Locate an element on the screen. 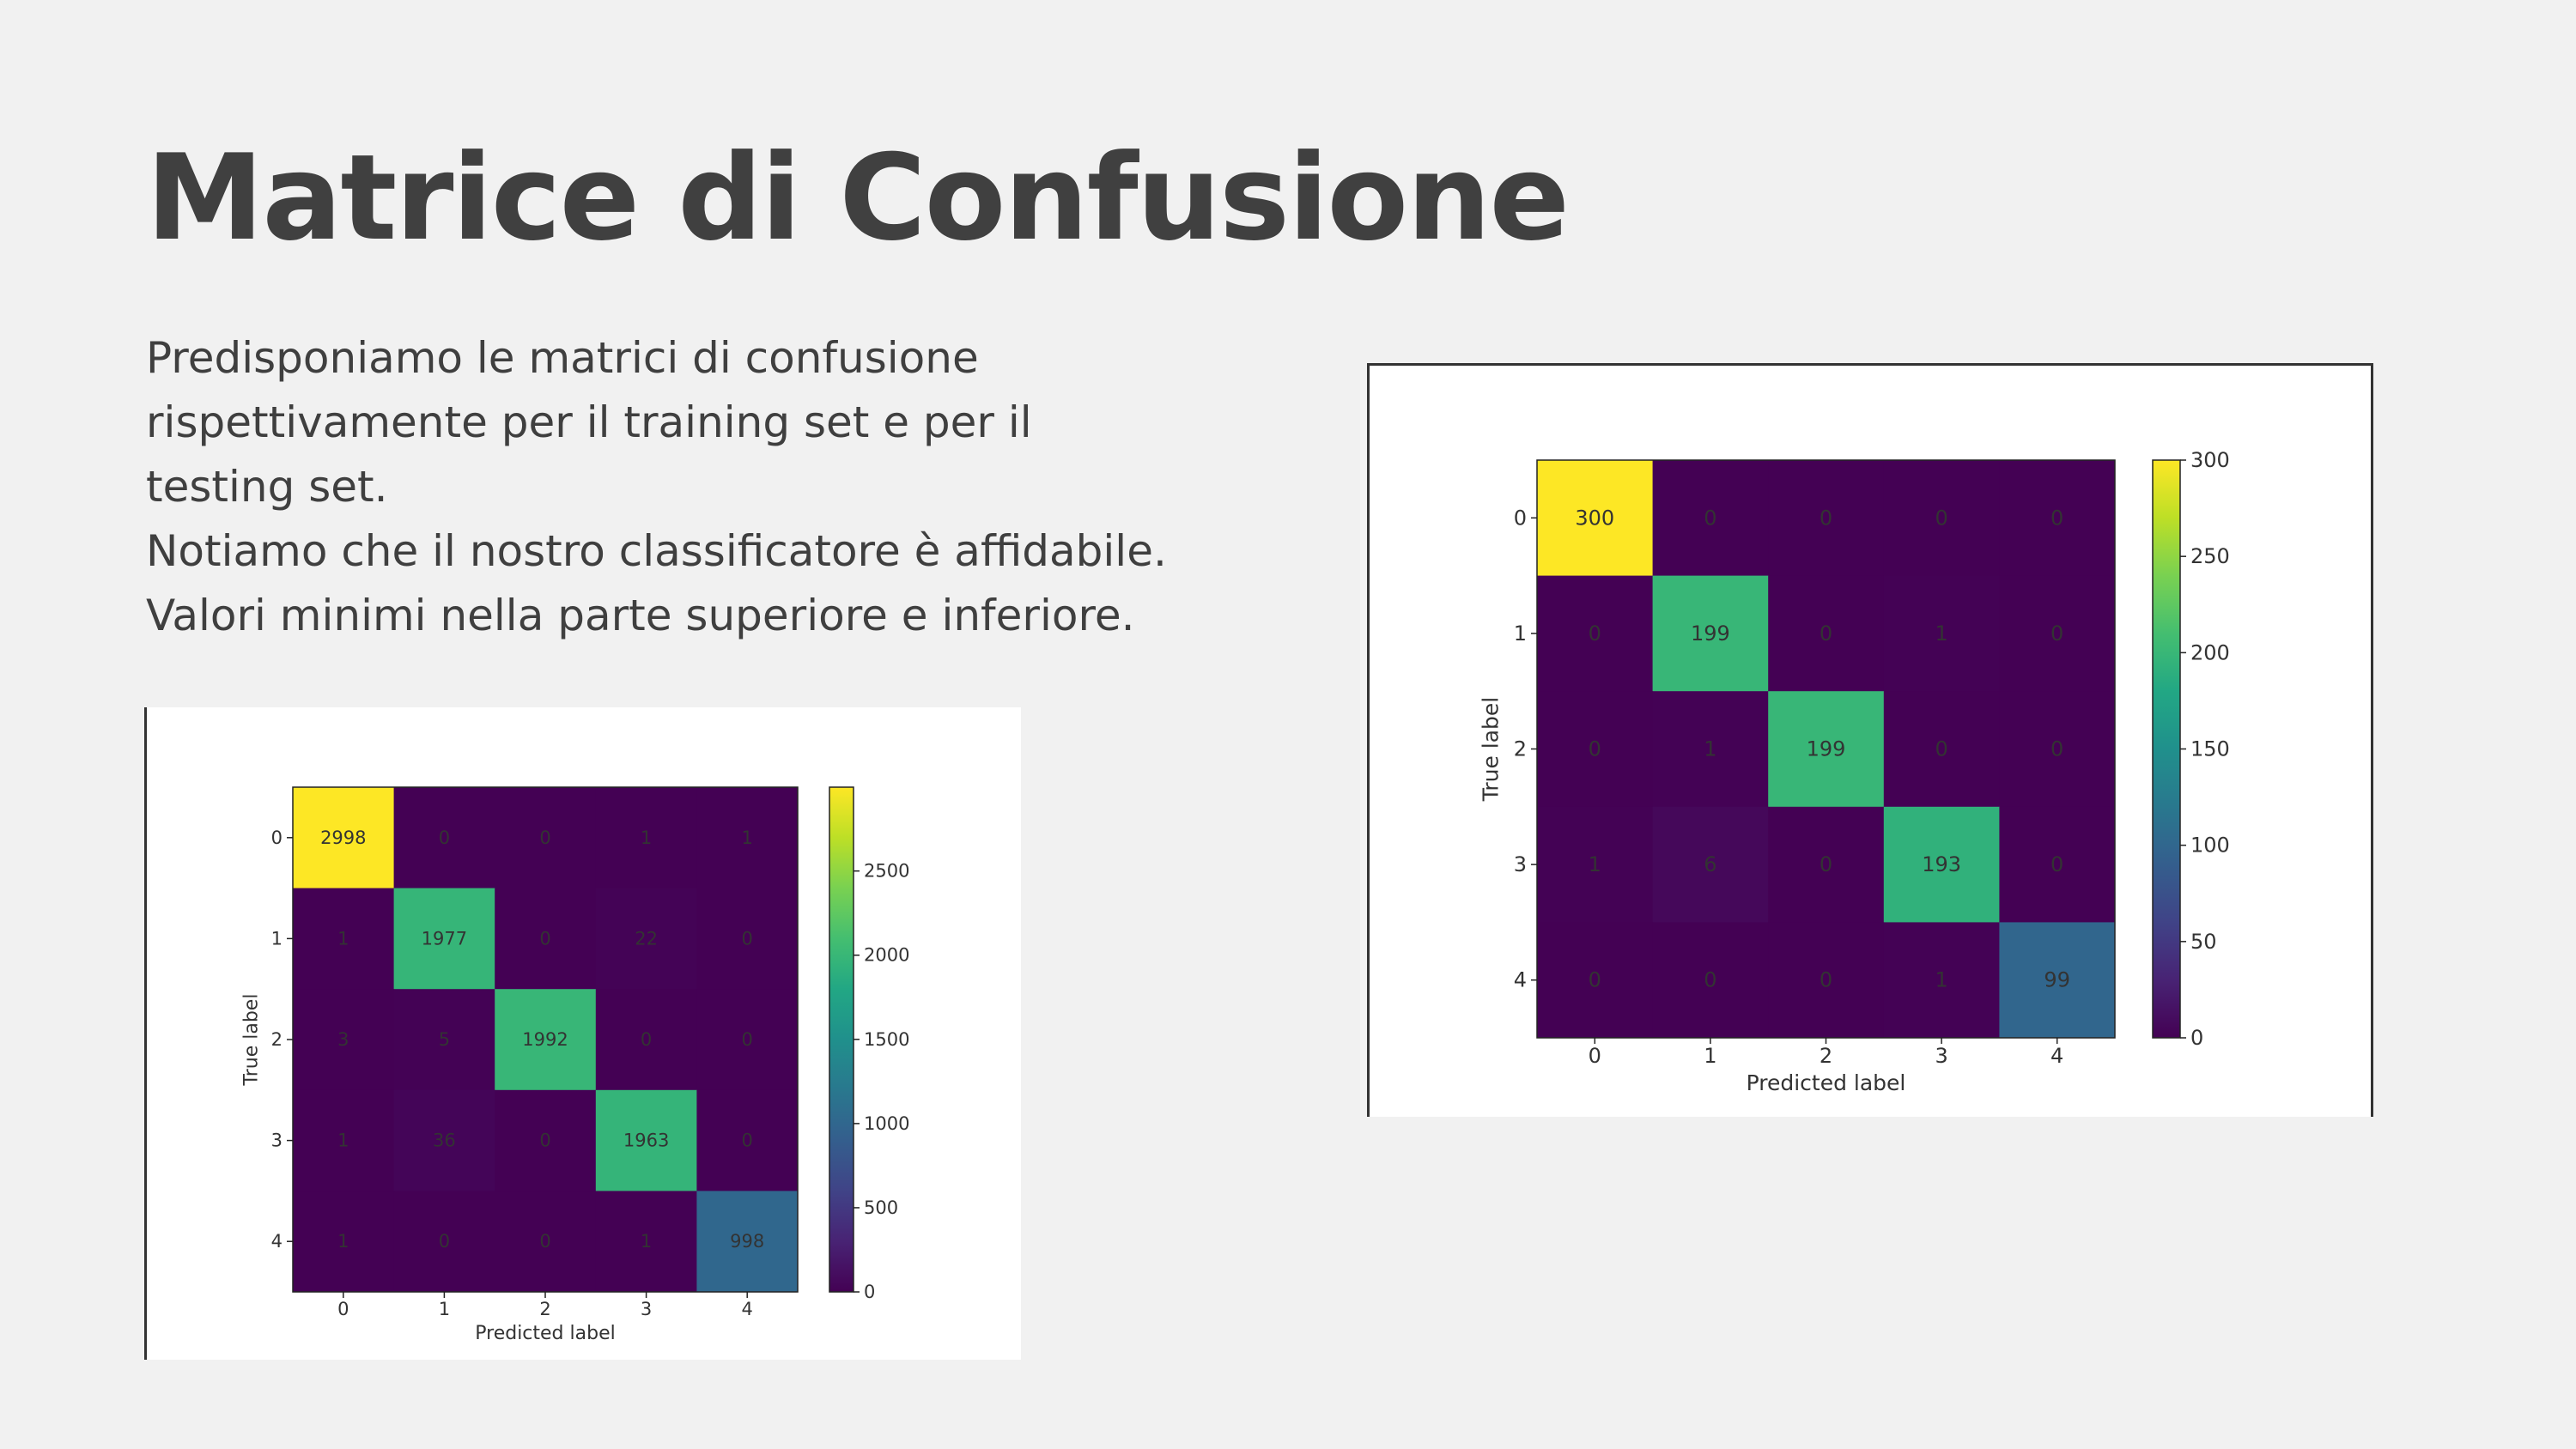 This screenshot has width=2576, height=1449. chart0-x-axis-label: Predicted label is located at coordinates (545, 1333).